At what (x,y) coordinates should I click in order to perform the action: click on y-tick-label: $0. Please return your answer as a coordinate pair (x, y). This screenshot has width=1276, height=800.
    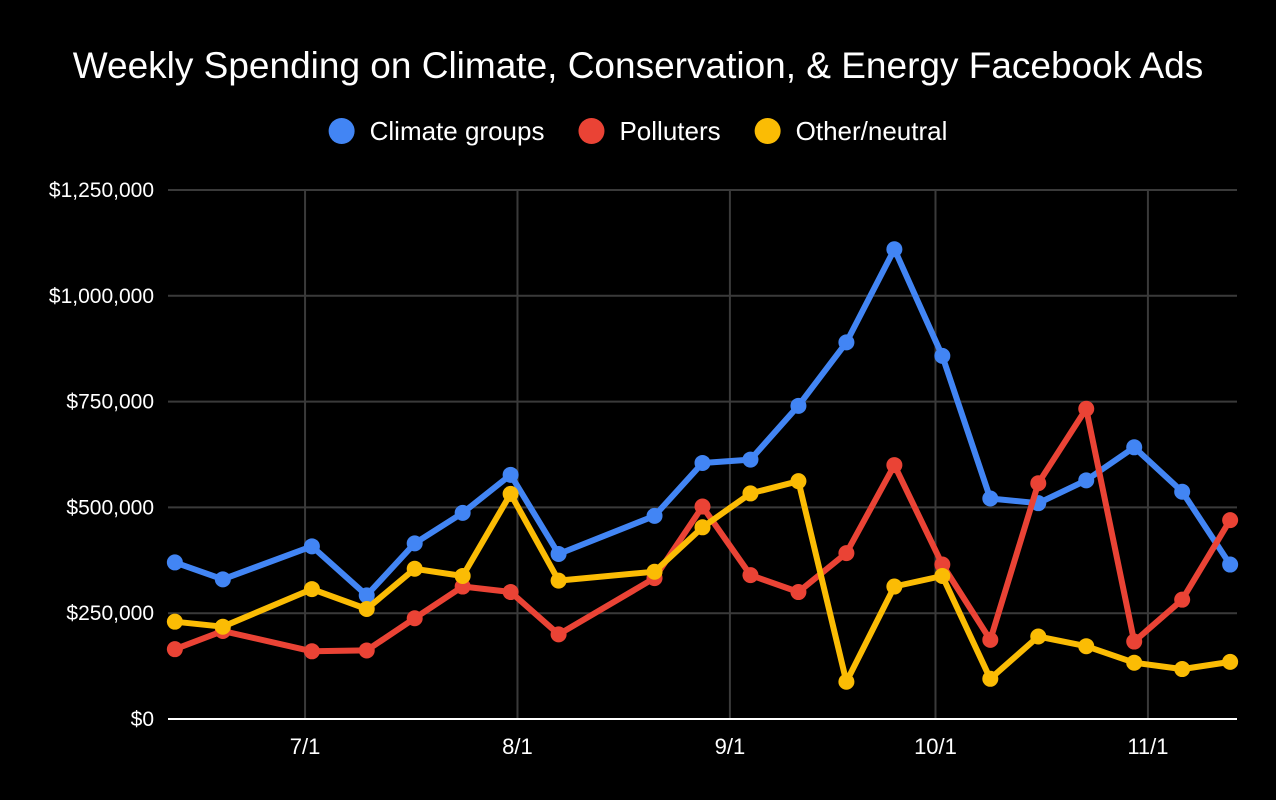
    Looking at the image, I should click on (142, 719).